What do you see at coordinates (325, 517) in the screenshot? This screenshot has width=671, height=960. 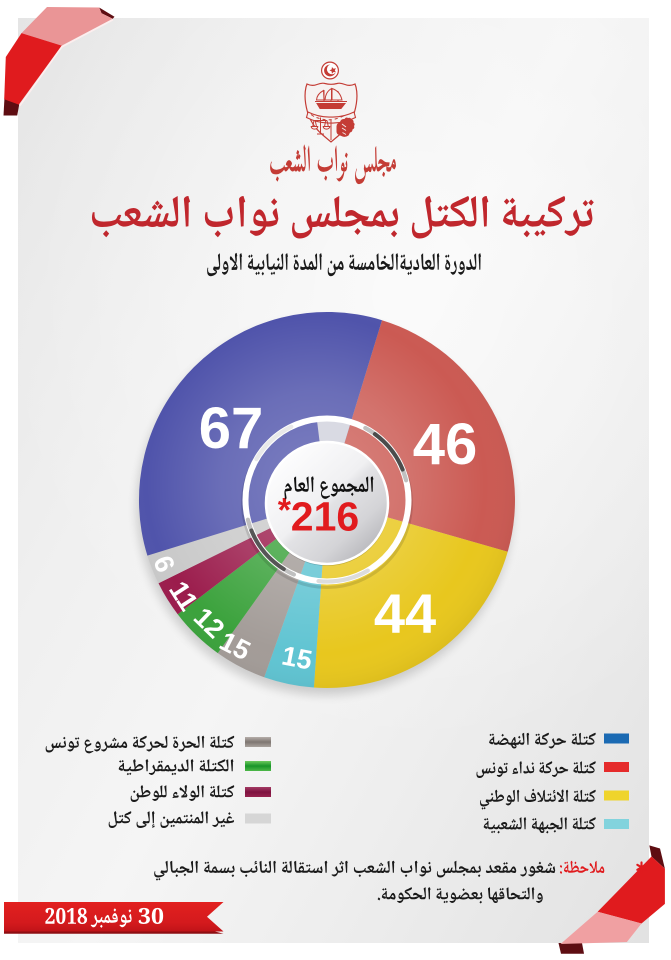 I see `svg-text: 216` at bounding box center [325, 517].